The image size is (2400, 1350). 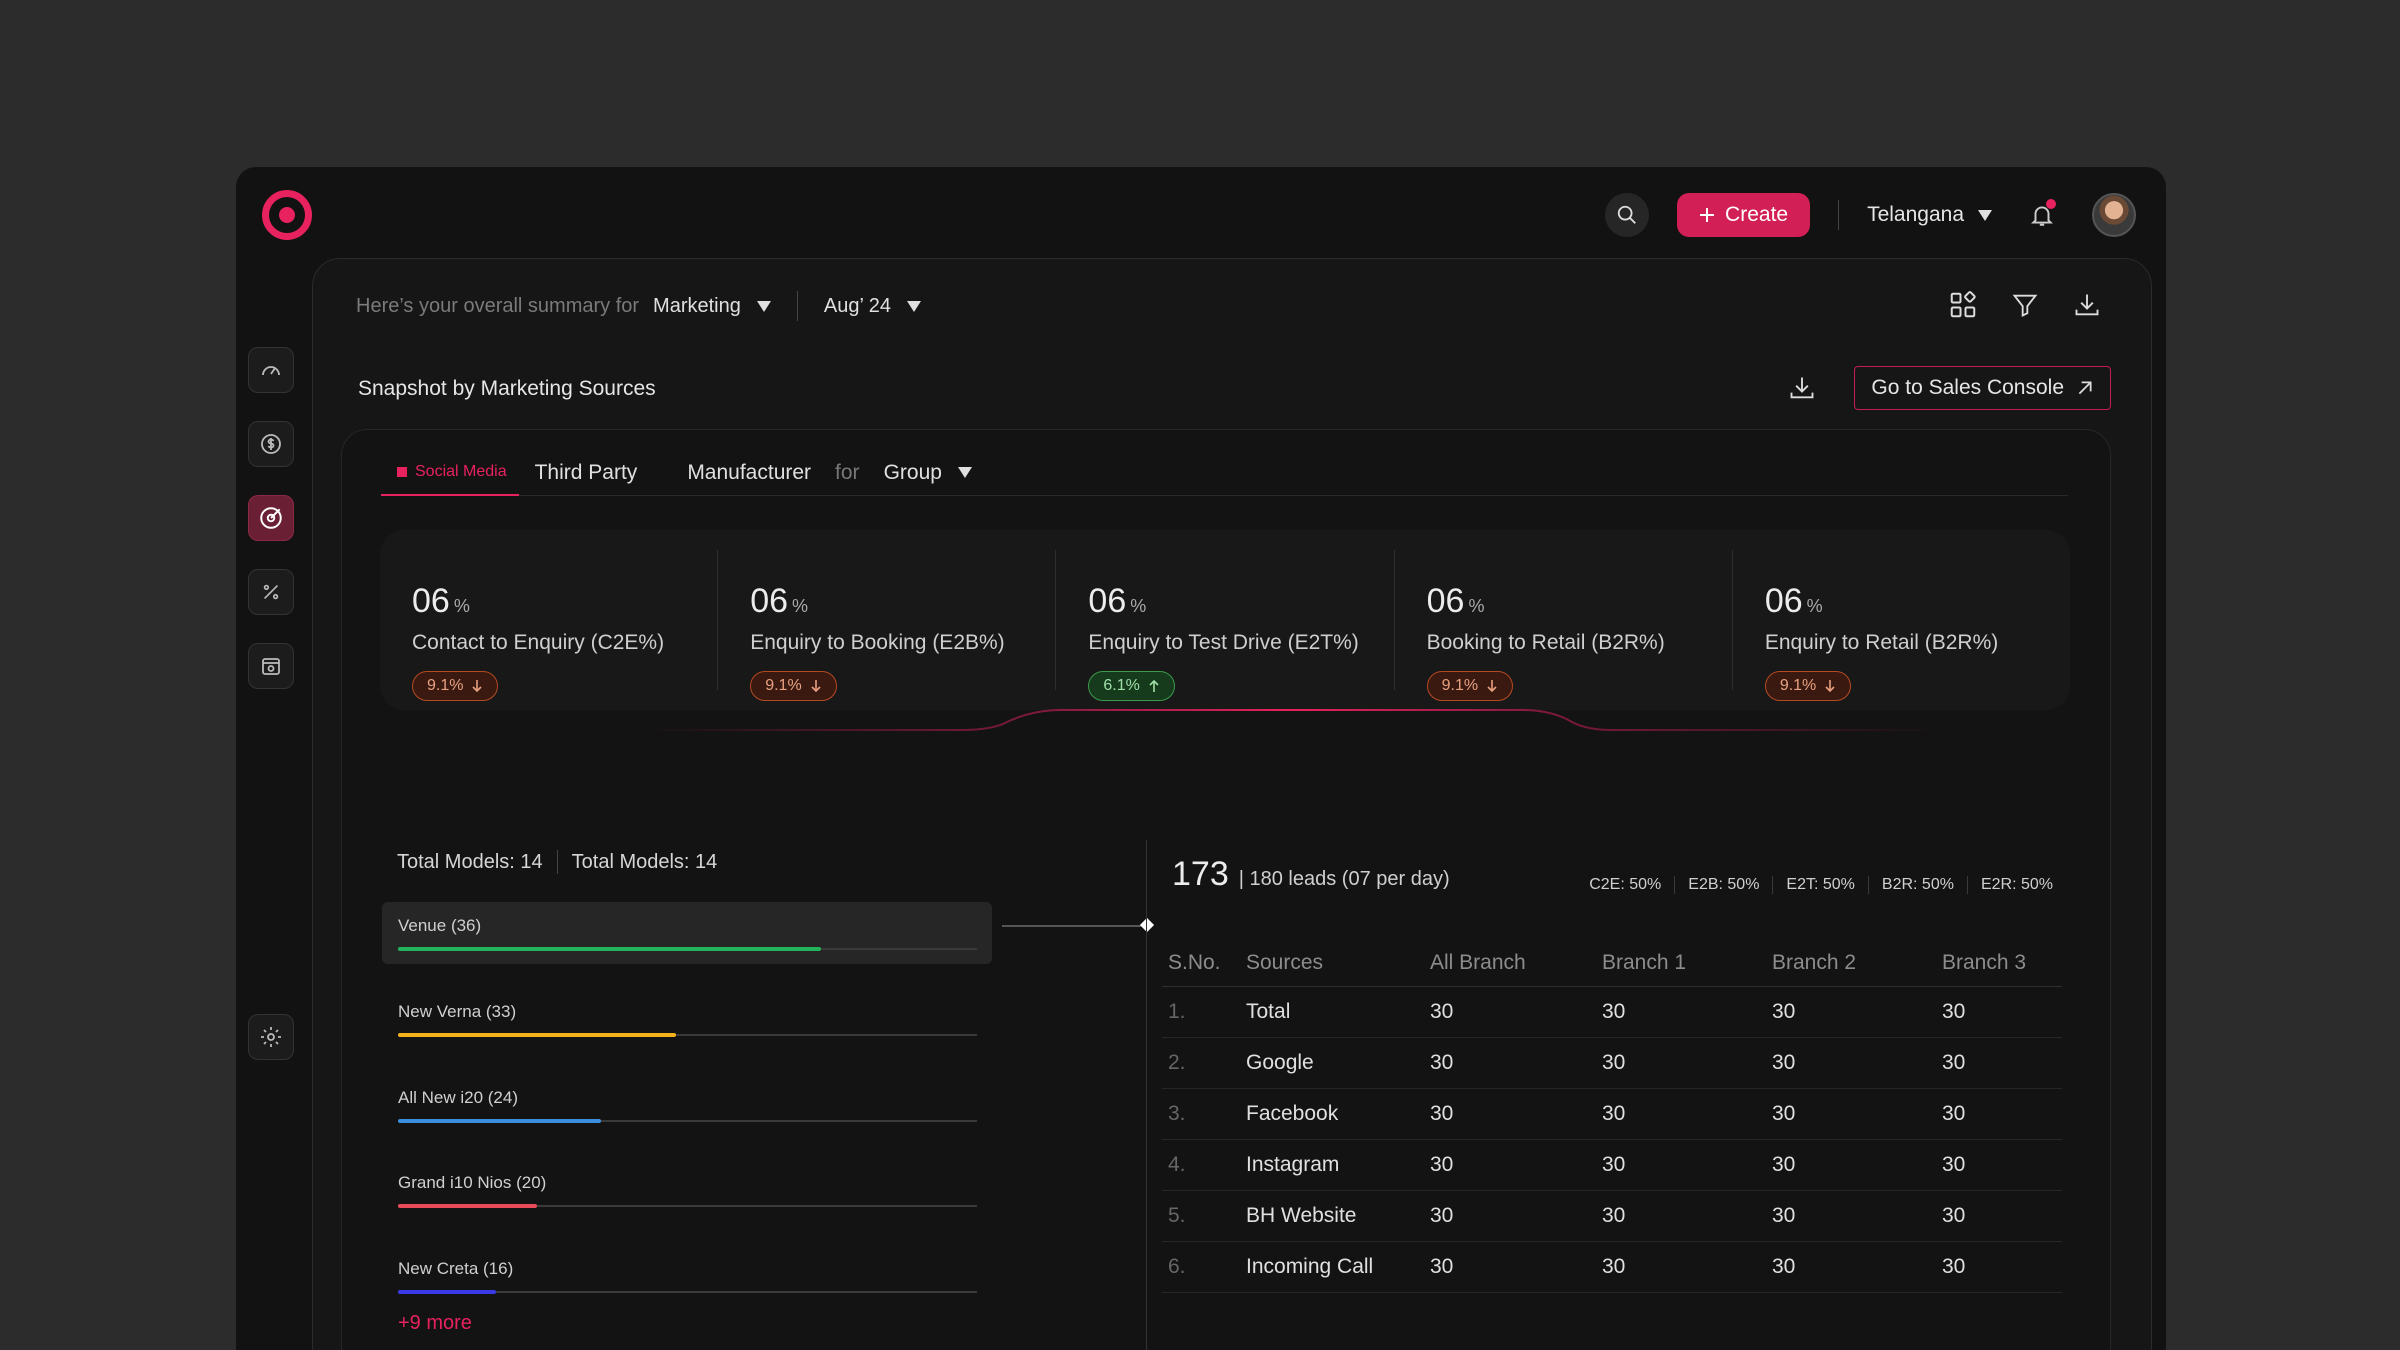 I want to click on source-cell: BH Website, so click(x=1332, y=1216).